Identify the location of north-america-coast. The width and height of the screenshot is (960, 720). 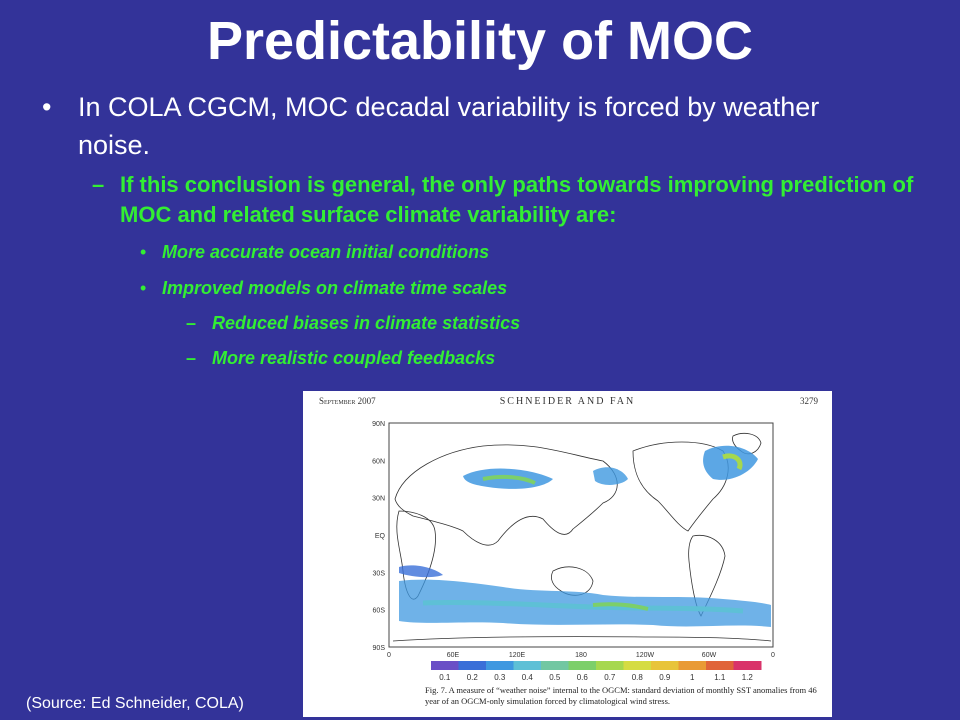
(680, 486).